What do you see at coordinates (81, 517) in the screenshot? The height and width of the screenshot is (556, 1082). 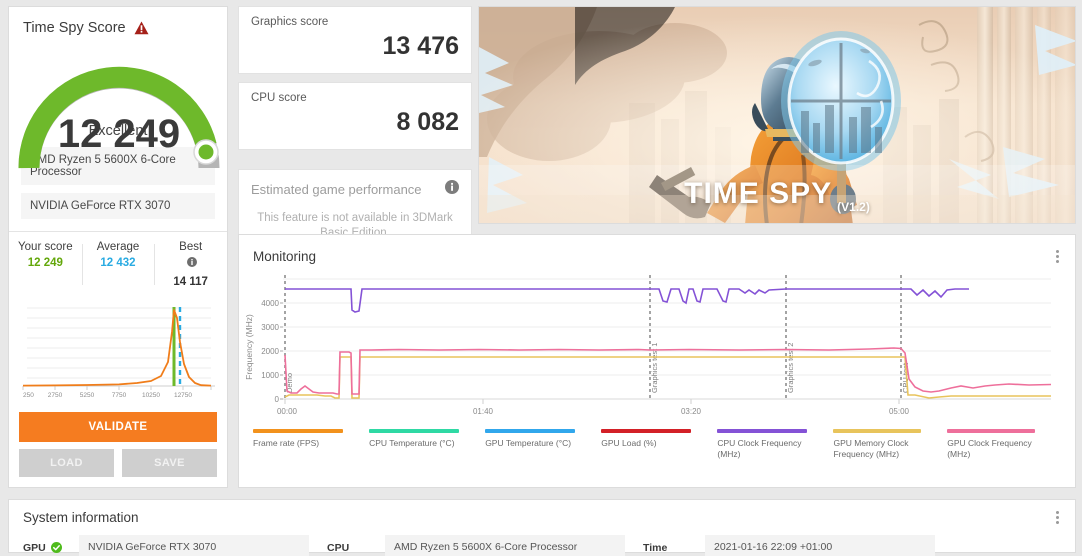 I see `system-information-title: System information` at bounding box center [81, 517].